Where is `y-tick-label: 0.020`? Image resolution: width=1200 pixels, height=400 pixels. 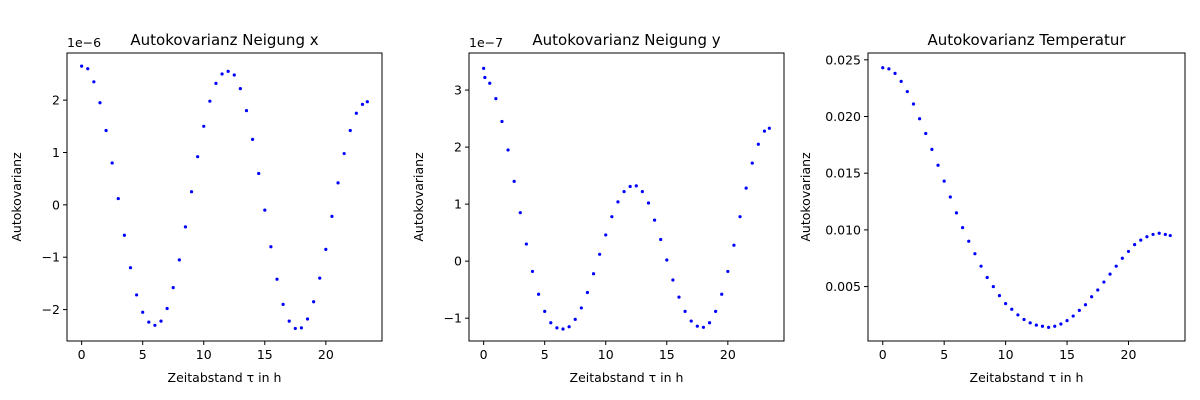
y-tick-label: 0.020 is located at coordinates (843, 116).